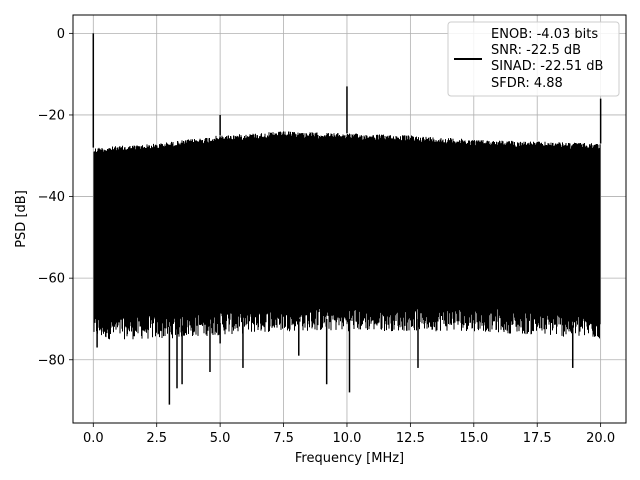 The height and width of the screenshot is (480, 640). Describe the element at coordinates (346, 438) in the screenshot. I see `x-tick-label: 10.0` at that location.